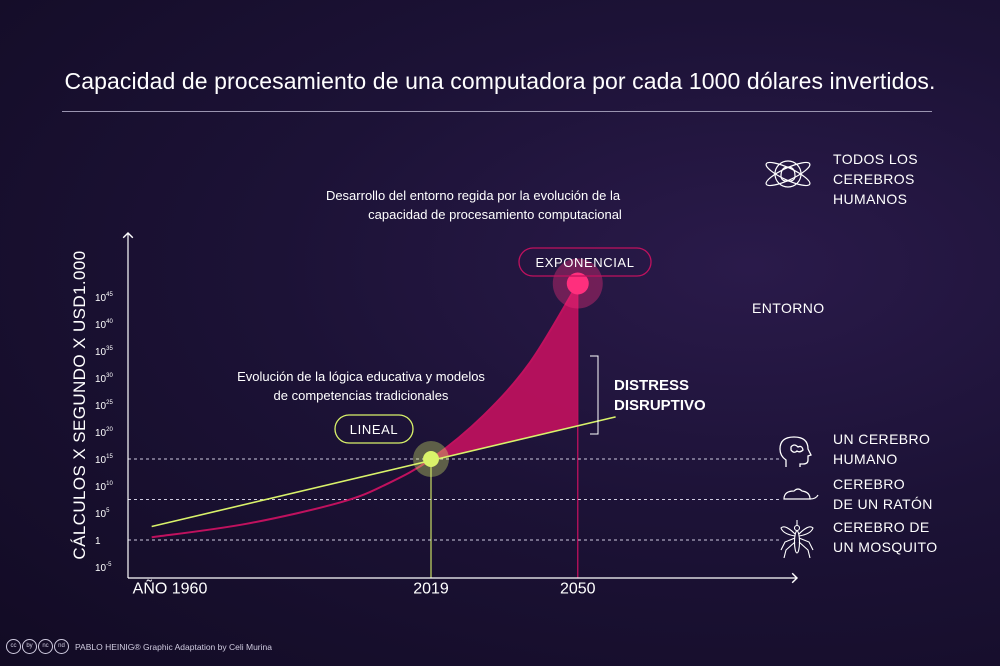  What do you see at coordinates (497, 111) in the screenshot?
I see `title-divider` at bounding box center [497, 111].